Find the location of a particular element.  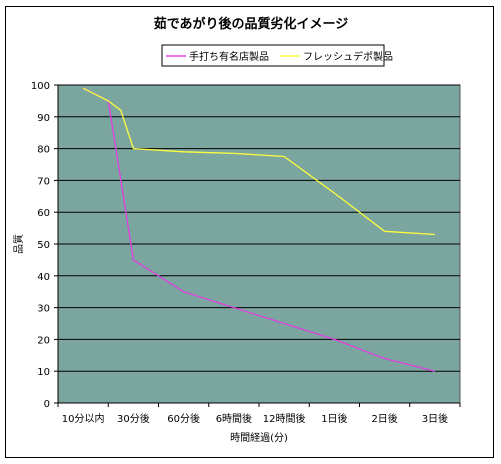

y-tick-label: 50 is located at coordinates (43, 245).